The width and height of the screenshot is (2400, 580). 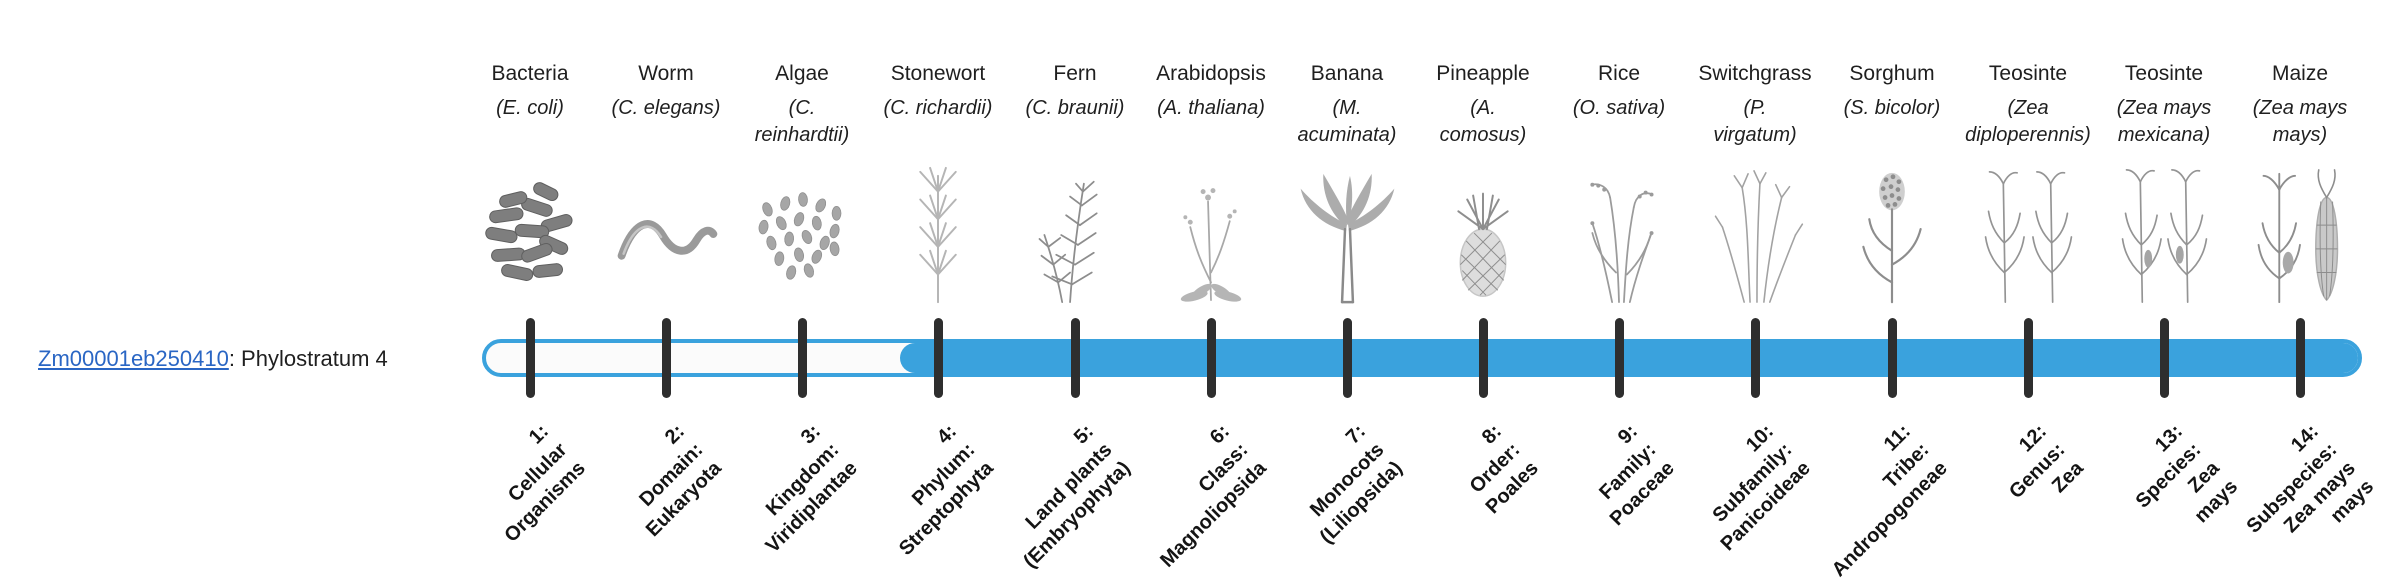 What do you see at coordinates (1619, 236) in the screenshot?
I see `rice-icon` at bounding box center [1619, 236].